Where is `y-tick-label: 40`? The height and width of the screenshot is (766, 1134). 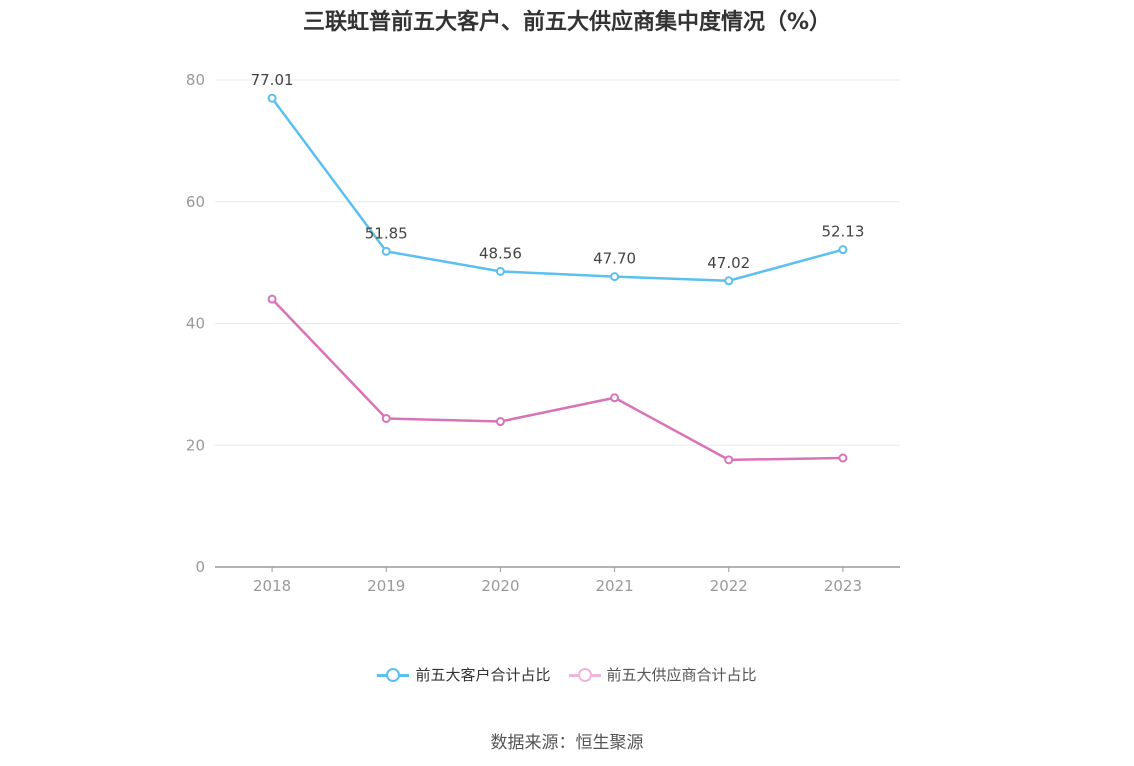
y-tick-label: 40 is located at coordinates (195, 324).